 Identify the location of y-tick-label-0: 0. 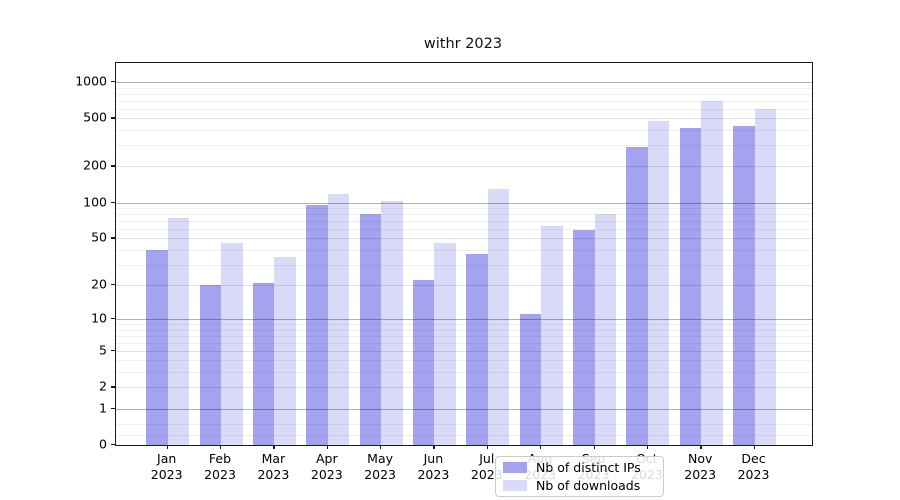
(103, 444).